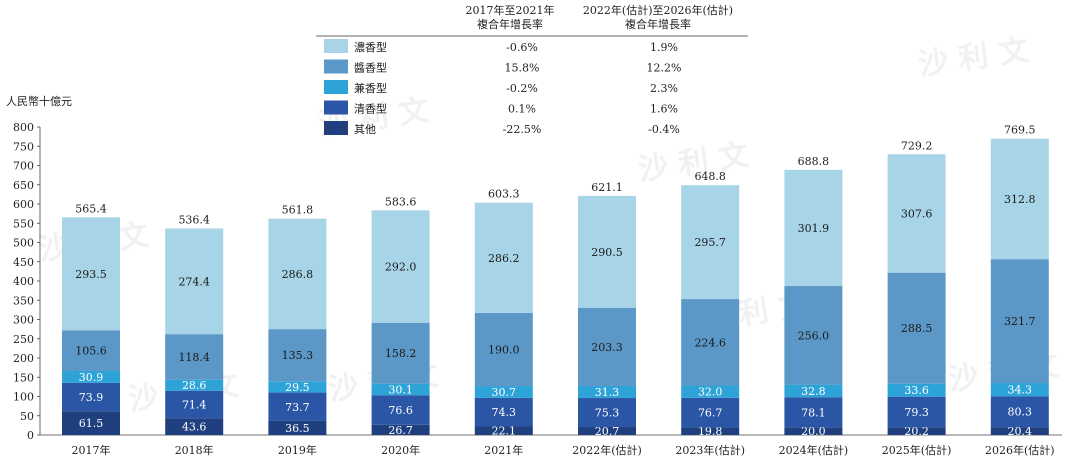  I want to click on segment-value-label: 73.7, so click(297, 407).